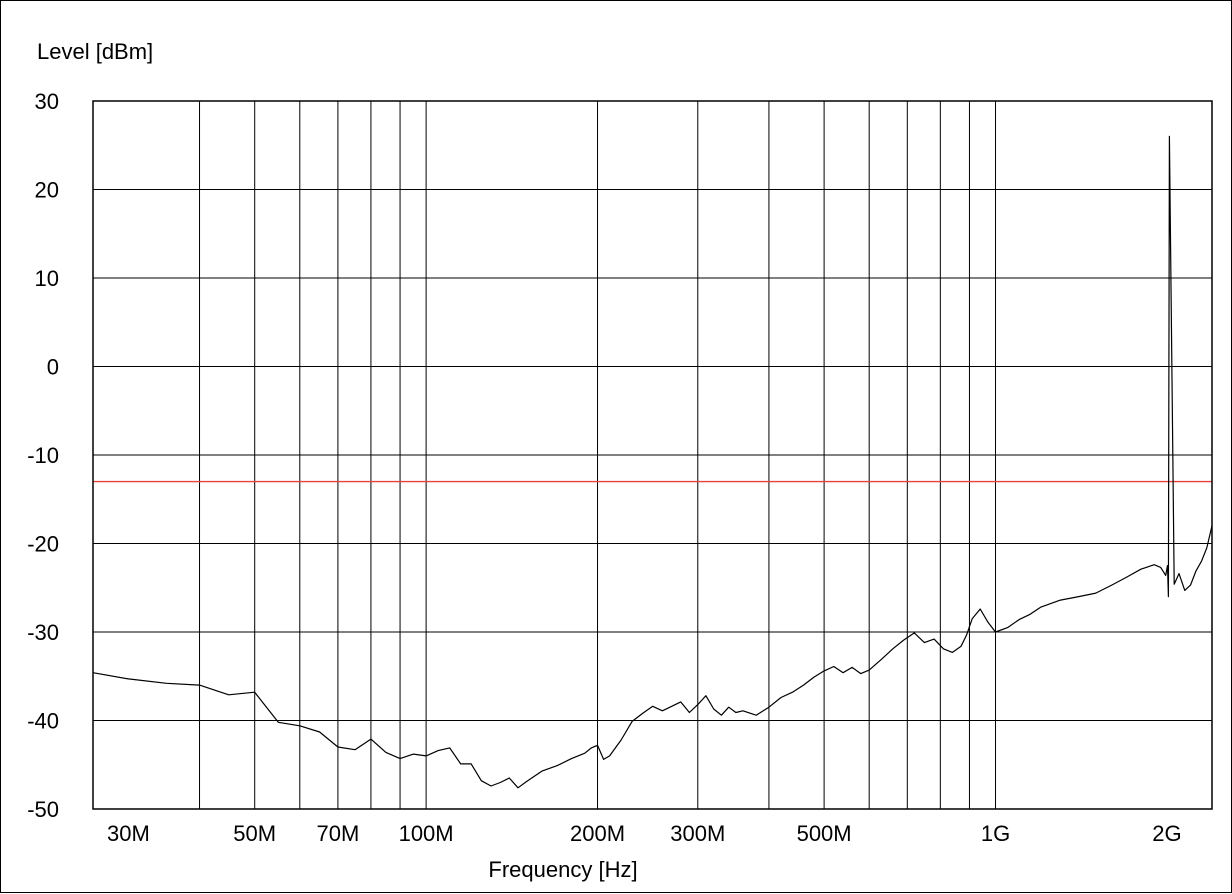 The width and height of the screenshot is (1232, 894). I want to click on y-axis-label: Level [dBm], so click(95, 51).